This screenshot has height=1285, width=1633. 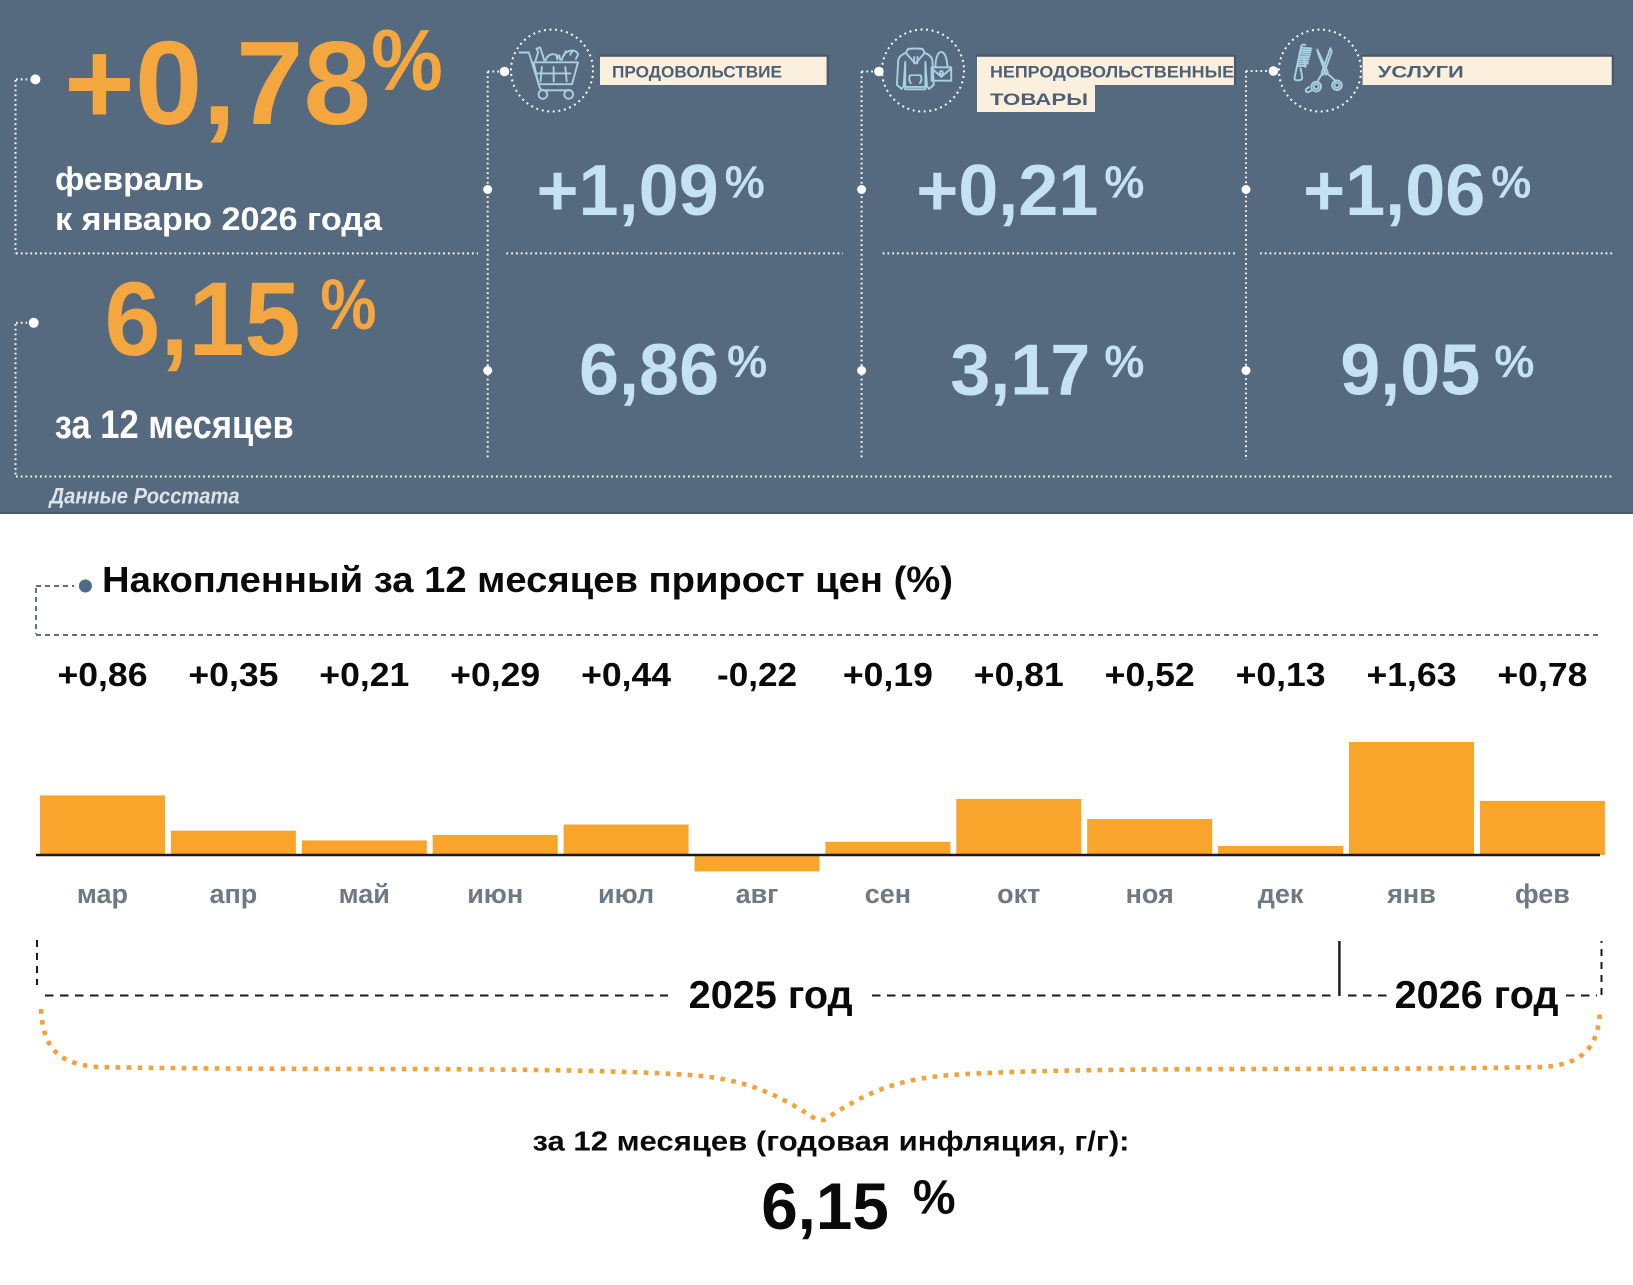 What do you see at coordinates (1281, 674) in the screenshot?
I see `svg-text: +0,13` at bounding box center [1281, 674].